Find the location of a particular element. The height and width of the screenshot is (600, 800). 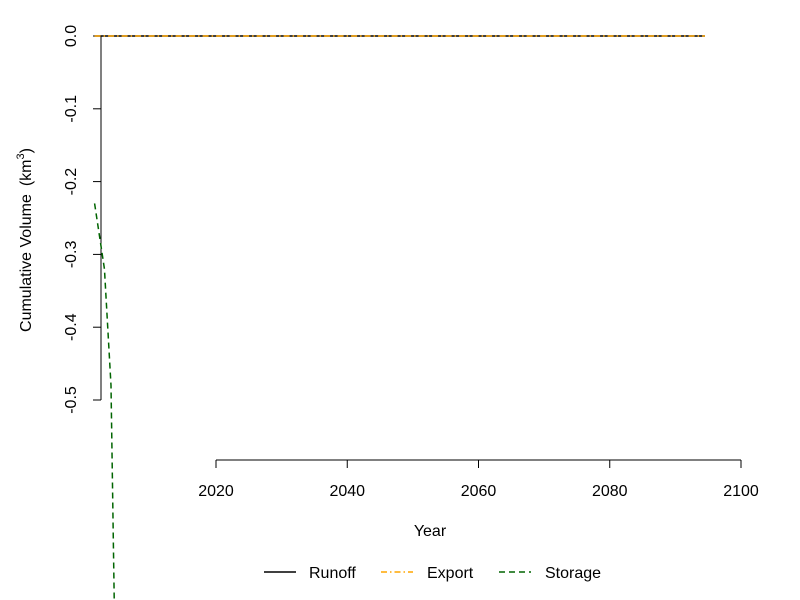

y-tick-label: -0.1 is located at coordinates (71, 109).